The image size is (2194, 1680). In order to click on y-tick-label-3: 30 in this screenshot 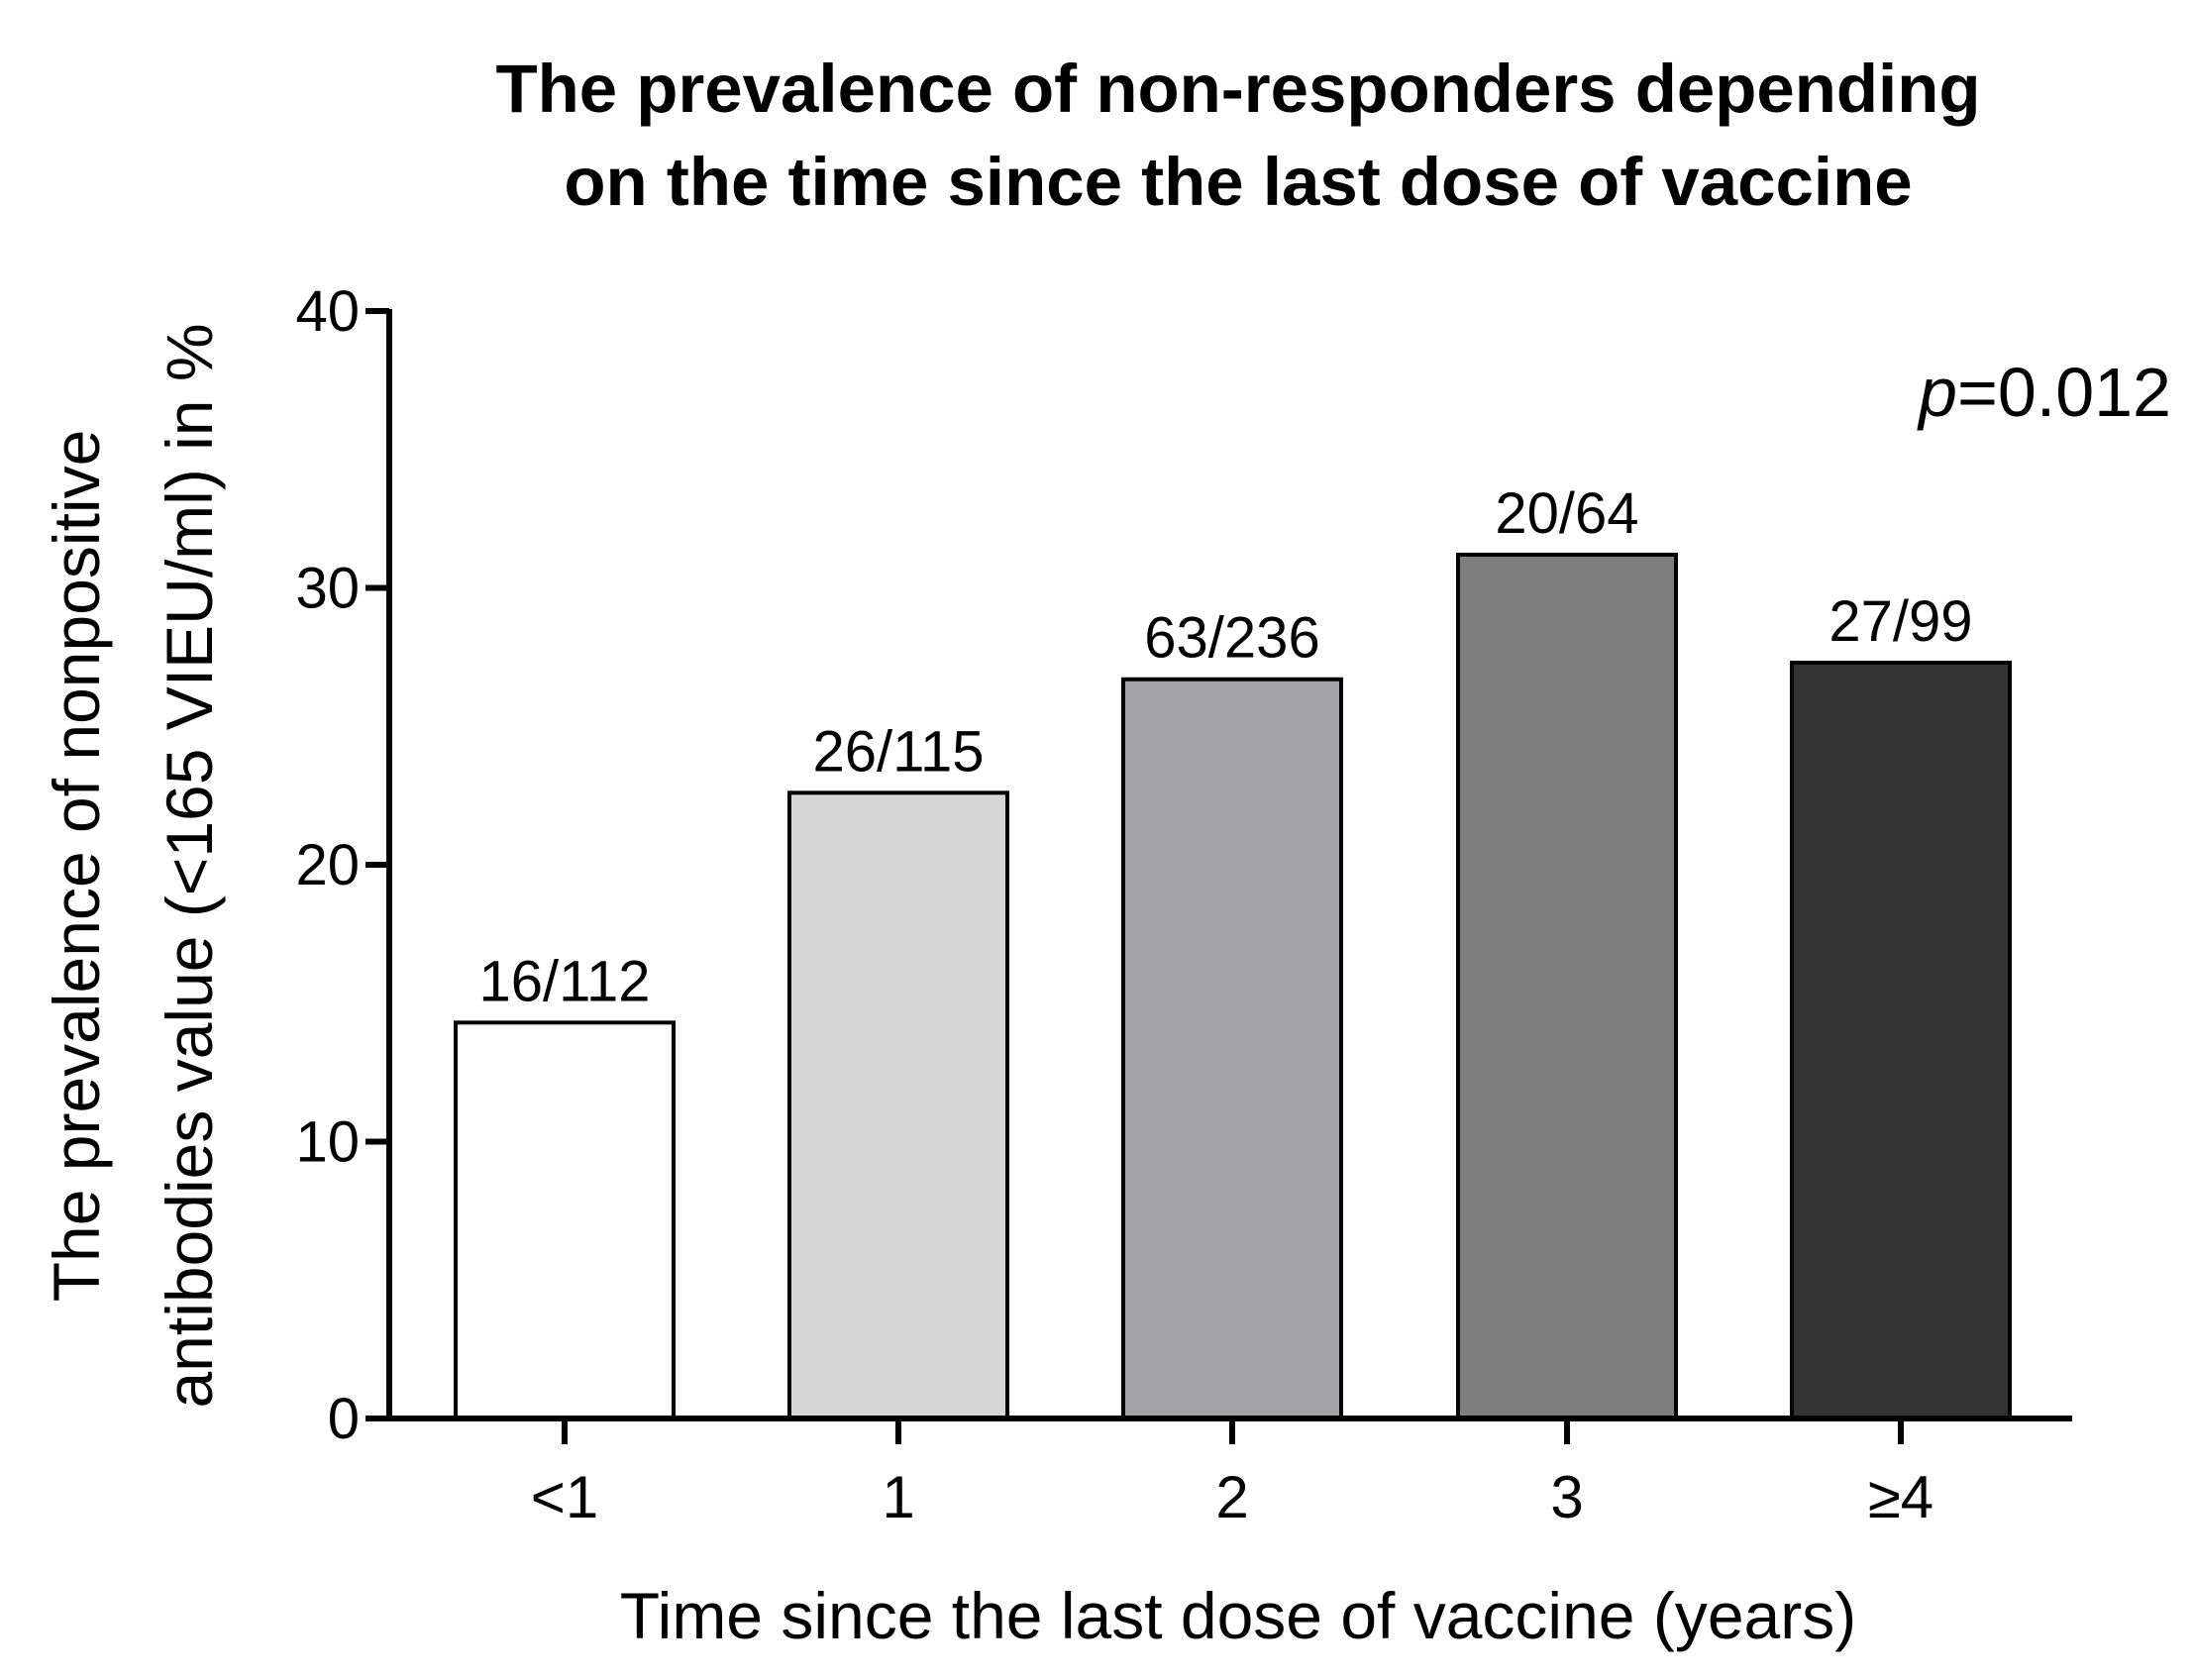, I will do `click(327, 589)`.